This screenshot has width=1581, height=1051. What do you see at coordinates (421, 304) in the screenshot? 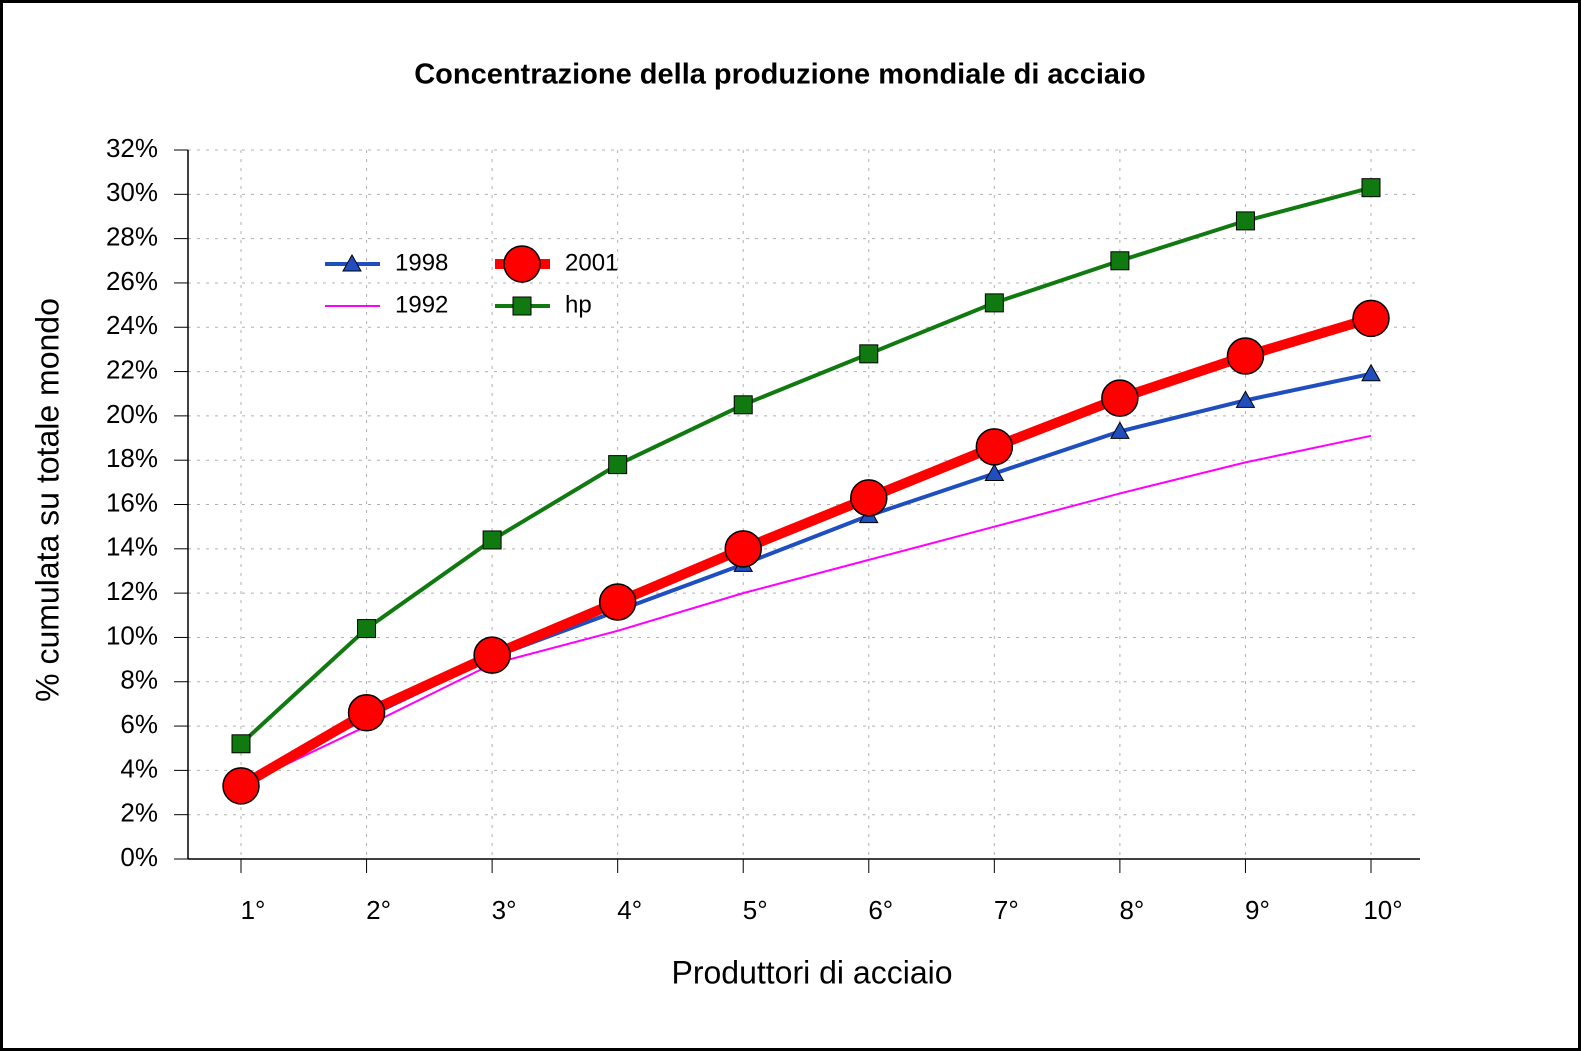
I see `legend-label: 1992` at bounding box center [421, 304].